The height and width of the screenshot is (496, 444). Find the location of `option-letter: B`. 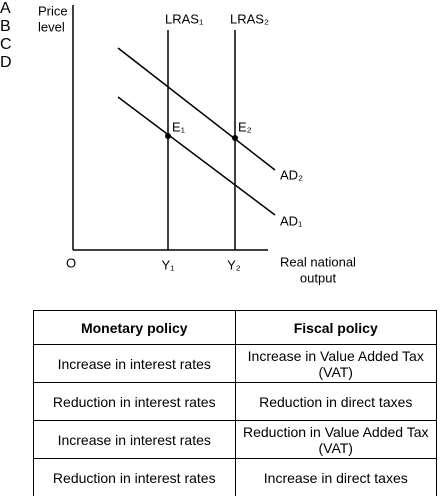

option-letter: B is located at coordinates (5, 26).